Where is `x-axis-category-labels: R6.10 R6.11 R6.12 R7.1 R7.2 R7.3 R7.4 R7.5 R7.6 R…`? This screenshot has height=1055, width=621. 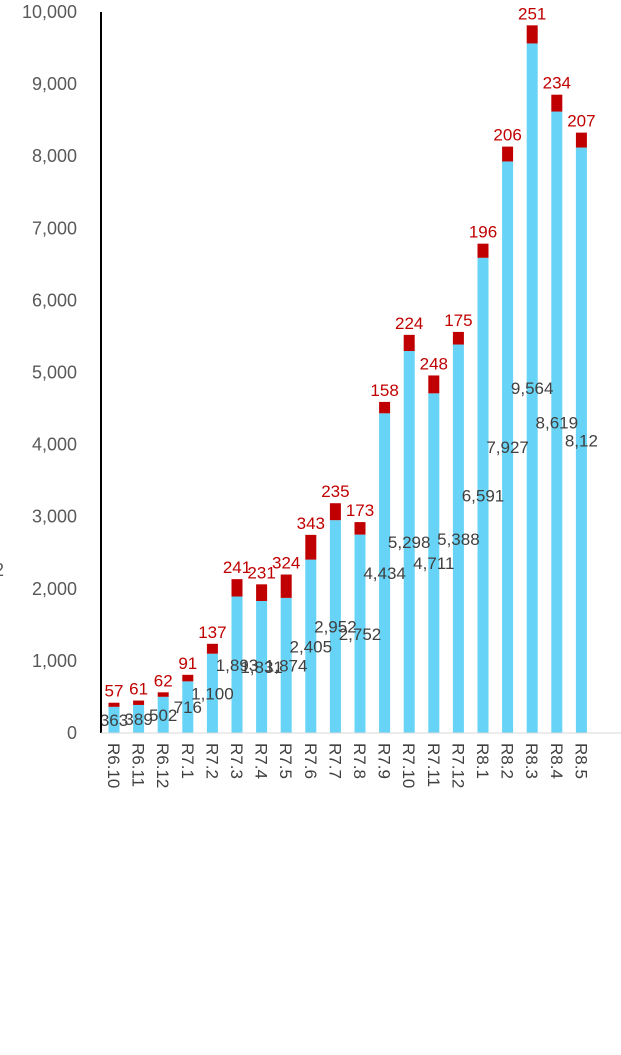 x-axis-category-labels: R6.10 R6.11 R6.12 R7.1 R7.2 R7.3 R7.4 R7.5 R7.6 R… is located at coordinates (347, 765).